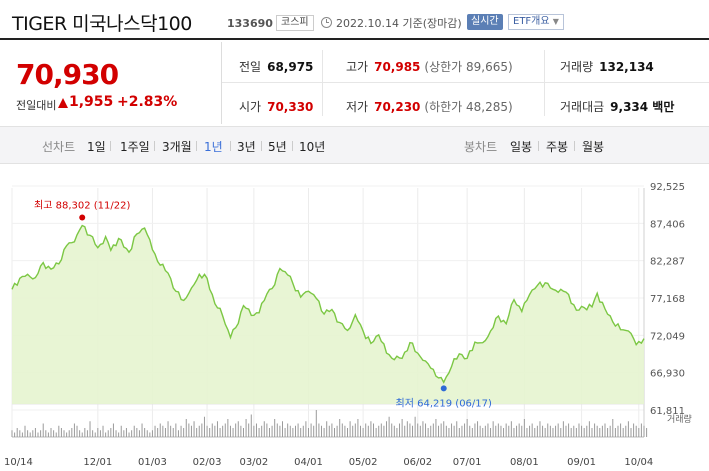 Image resolution: width=709 pixels, height=471 pixels. Describe the element at coordinates (667, 336) in the screenshot. I see `y-tick-label: 72,049` at that location.